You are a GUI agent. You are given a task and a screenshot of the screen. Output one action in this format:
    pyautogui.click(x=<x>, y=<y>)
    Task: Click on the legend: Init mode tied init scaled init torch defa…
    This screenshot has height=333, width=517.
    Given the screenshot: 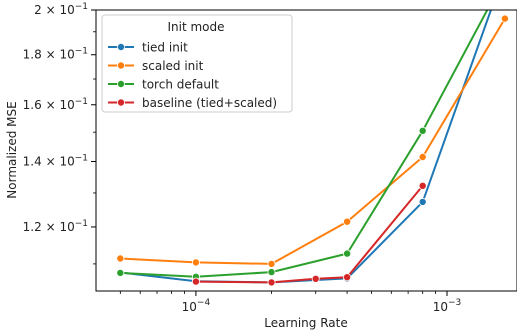 What is the action you would take?
    pyautogui.click(x=197, y=63)
    